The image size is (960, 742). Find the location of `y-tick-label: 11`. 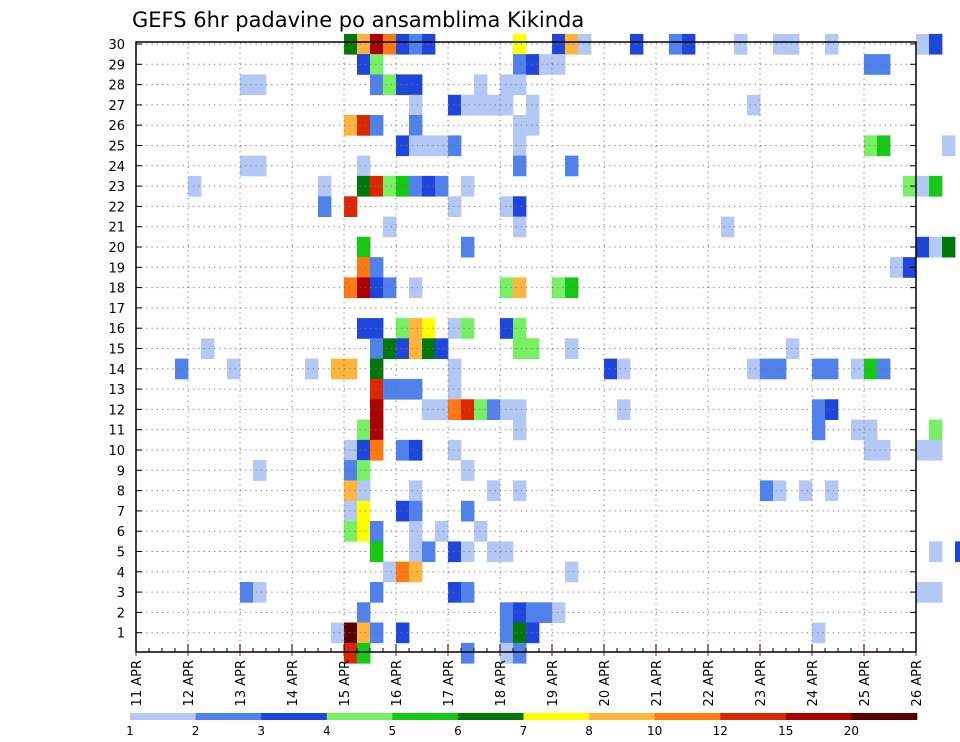

y-tick-label: 11 is located at coordinates (116, 431).